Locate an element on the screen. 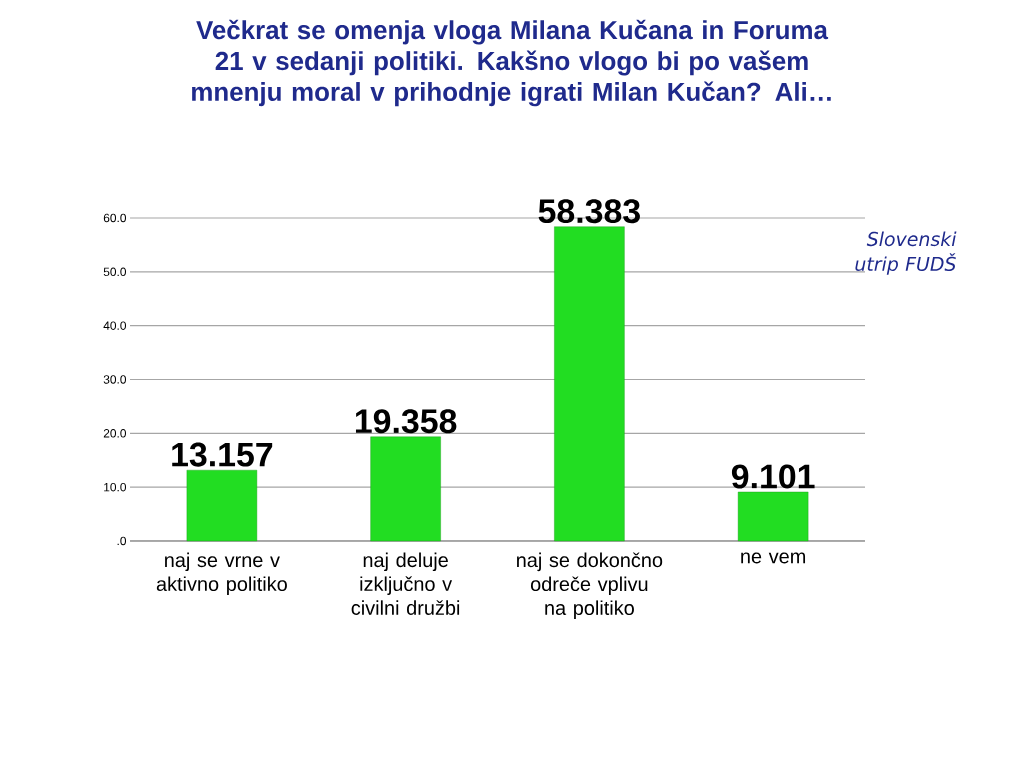 Image resolution: width=1024 pixels, height=768 pixels. data-label: 13.157 is located at coordinates (222, 454).